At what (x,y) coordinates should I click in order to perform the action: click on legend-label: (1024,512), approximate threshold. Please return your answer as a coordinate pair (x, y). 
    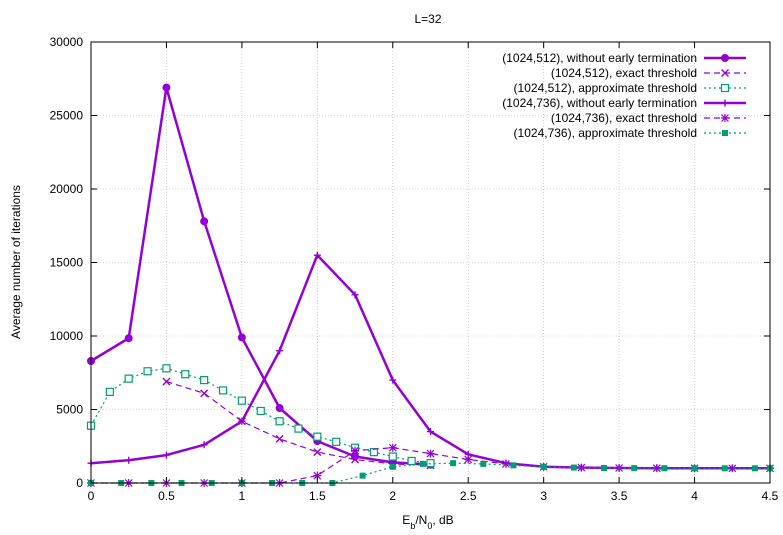
    Looking at the image, I should click on (605, 88).